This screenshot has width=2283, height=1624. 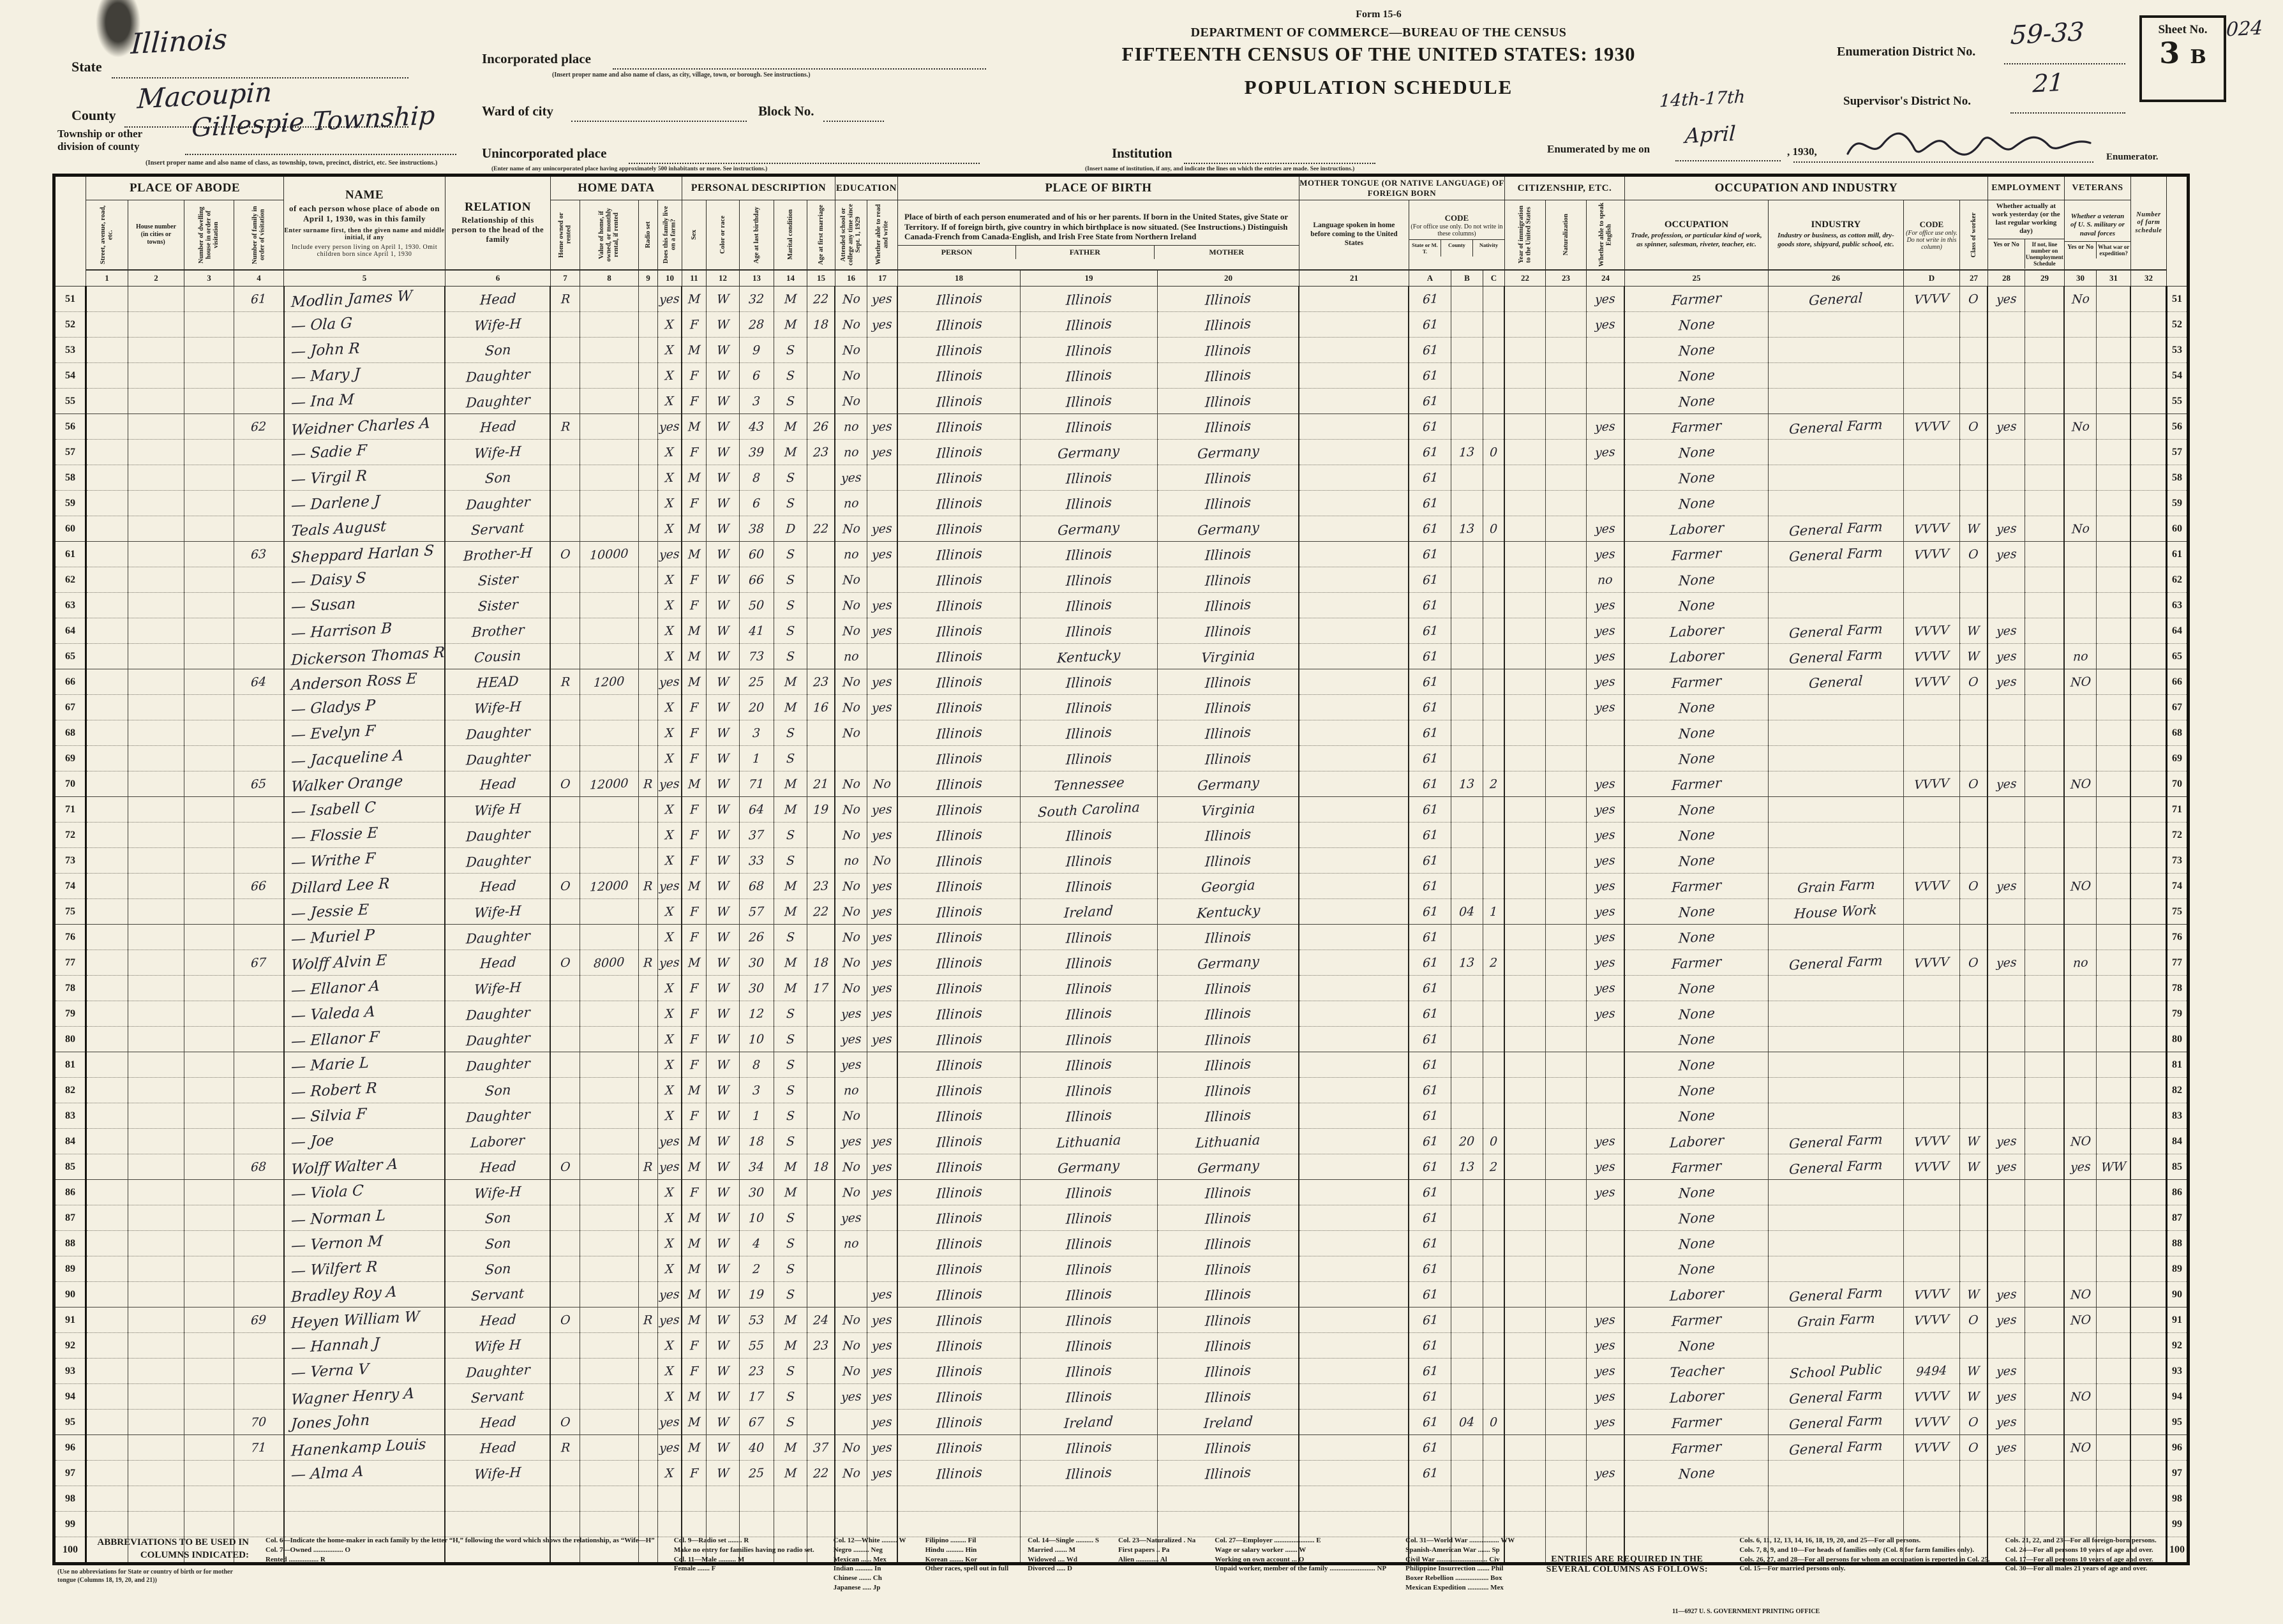 I want to click on cell-rel: Daughter, so click(x=497, y=733).